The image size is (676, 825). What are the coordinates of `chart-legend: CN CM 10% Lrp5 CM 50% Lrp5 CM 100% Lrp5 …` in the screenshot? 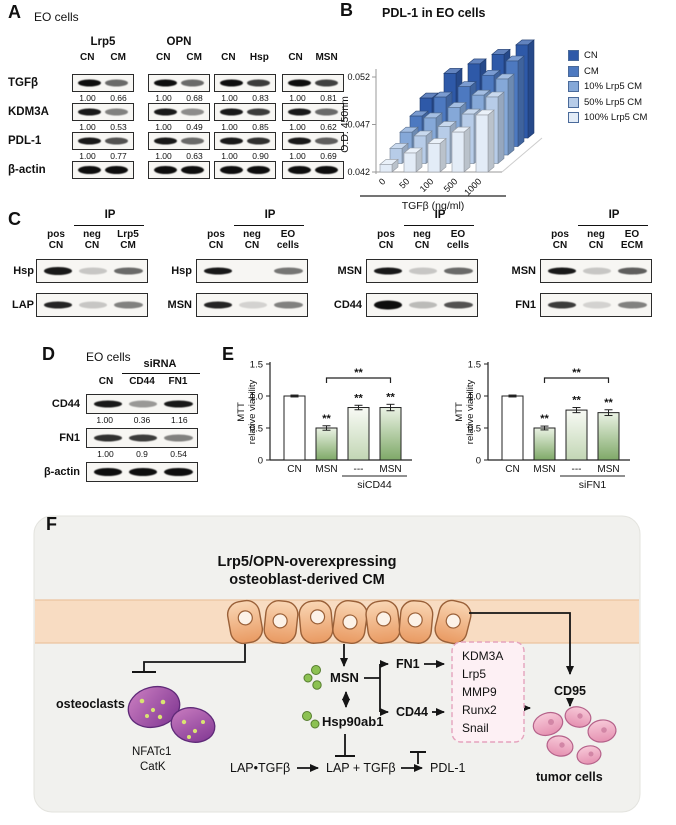 It's located at (607, 89).